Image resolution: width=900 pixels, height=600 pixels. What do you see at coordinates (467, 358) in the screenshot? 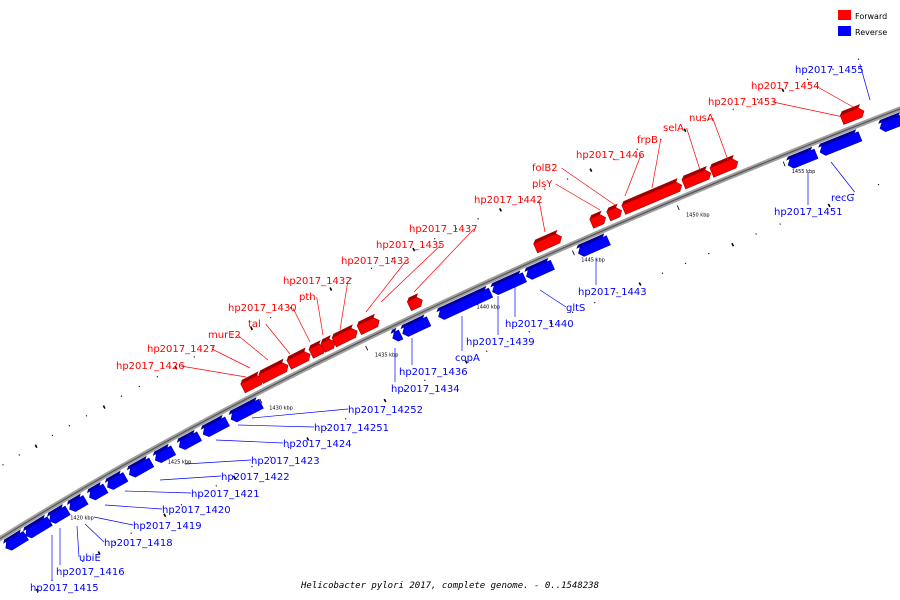
I see `reverse-gene-label: copA` at bounding box center [467, 358].